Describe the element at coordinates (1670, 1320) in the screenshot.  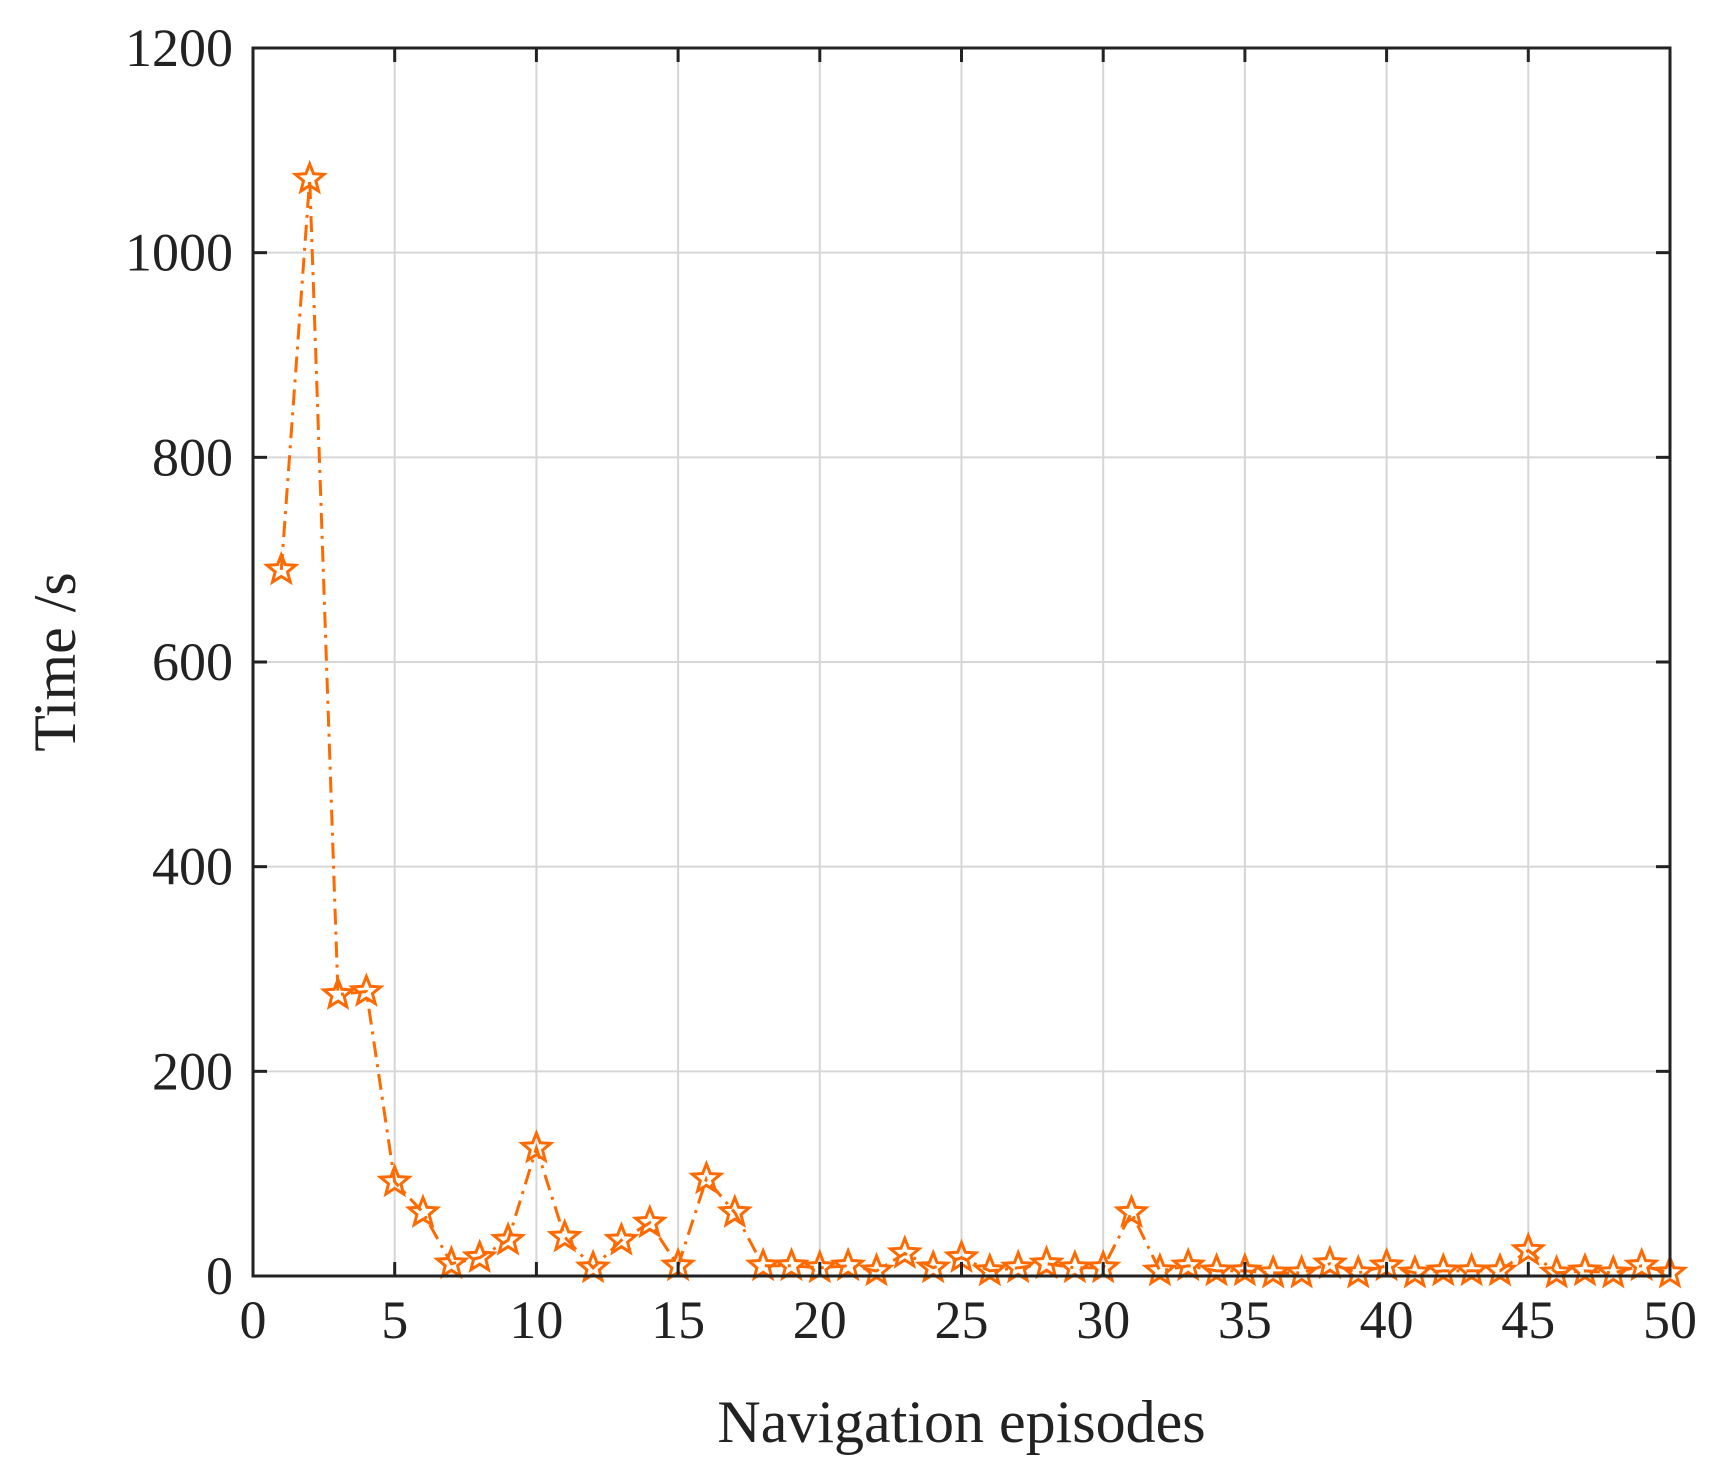
I see `x-tick-label: 50` at that location.